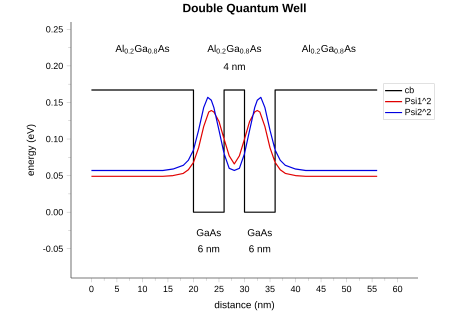  What do you see at coordinates (143, 289) in the screenshot?
I see `x-tick-label: 10` at bounding box center [143, 289].